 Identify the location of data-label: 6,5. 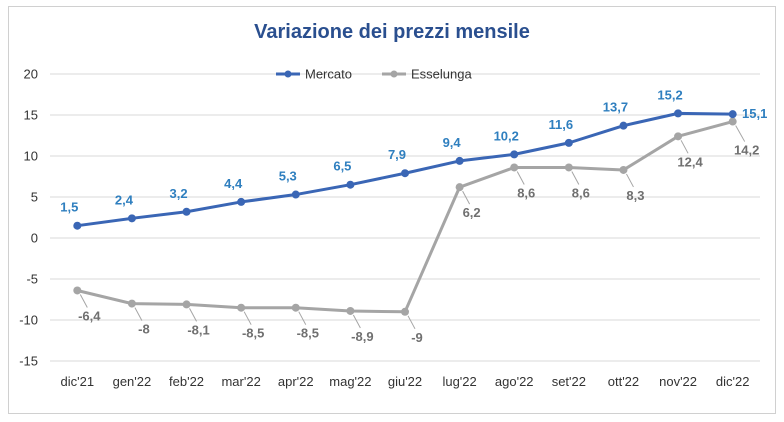
(342, 166).